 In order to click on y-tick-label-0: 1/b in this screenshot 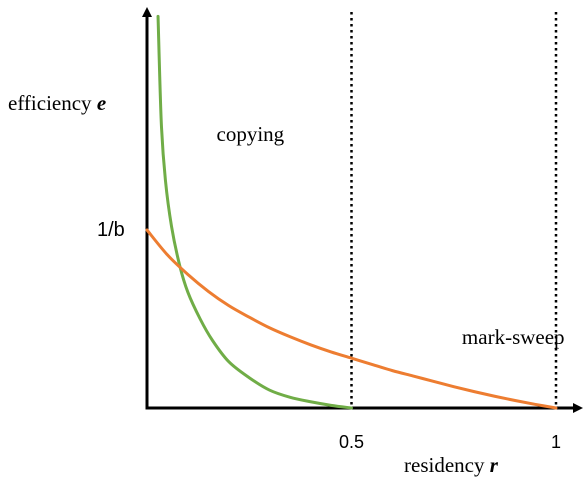, I will do `click(111, 230)`.